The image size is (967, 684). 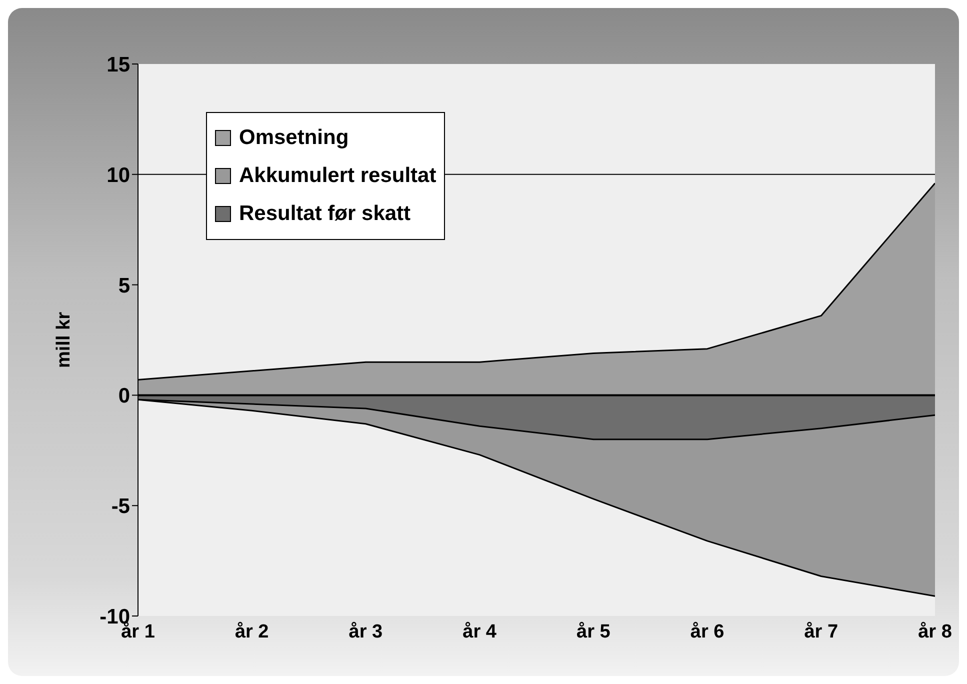 I want to click on y-axis-title: mill kr, so click(x=64, y=339).